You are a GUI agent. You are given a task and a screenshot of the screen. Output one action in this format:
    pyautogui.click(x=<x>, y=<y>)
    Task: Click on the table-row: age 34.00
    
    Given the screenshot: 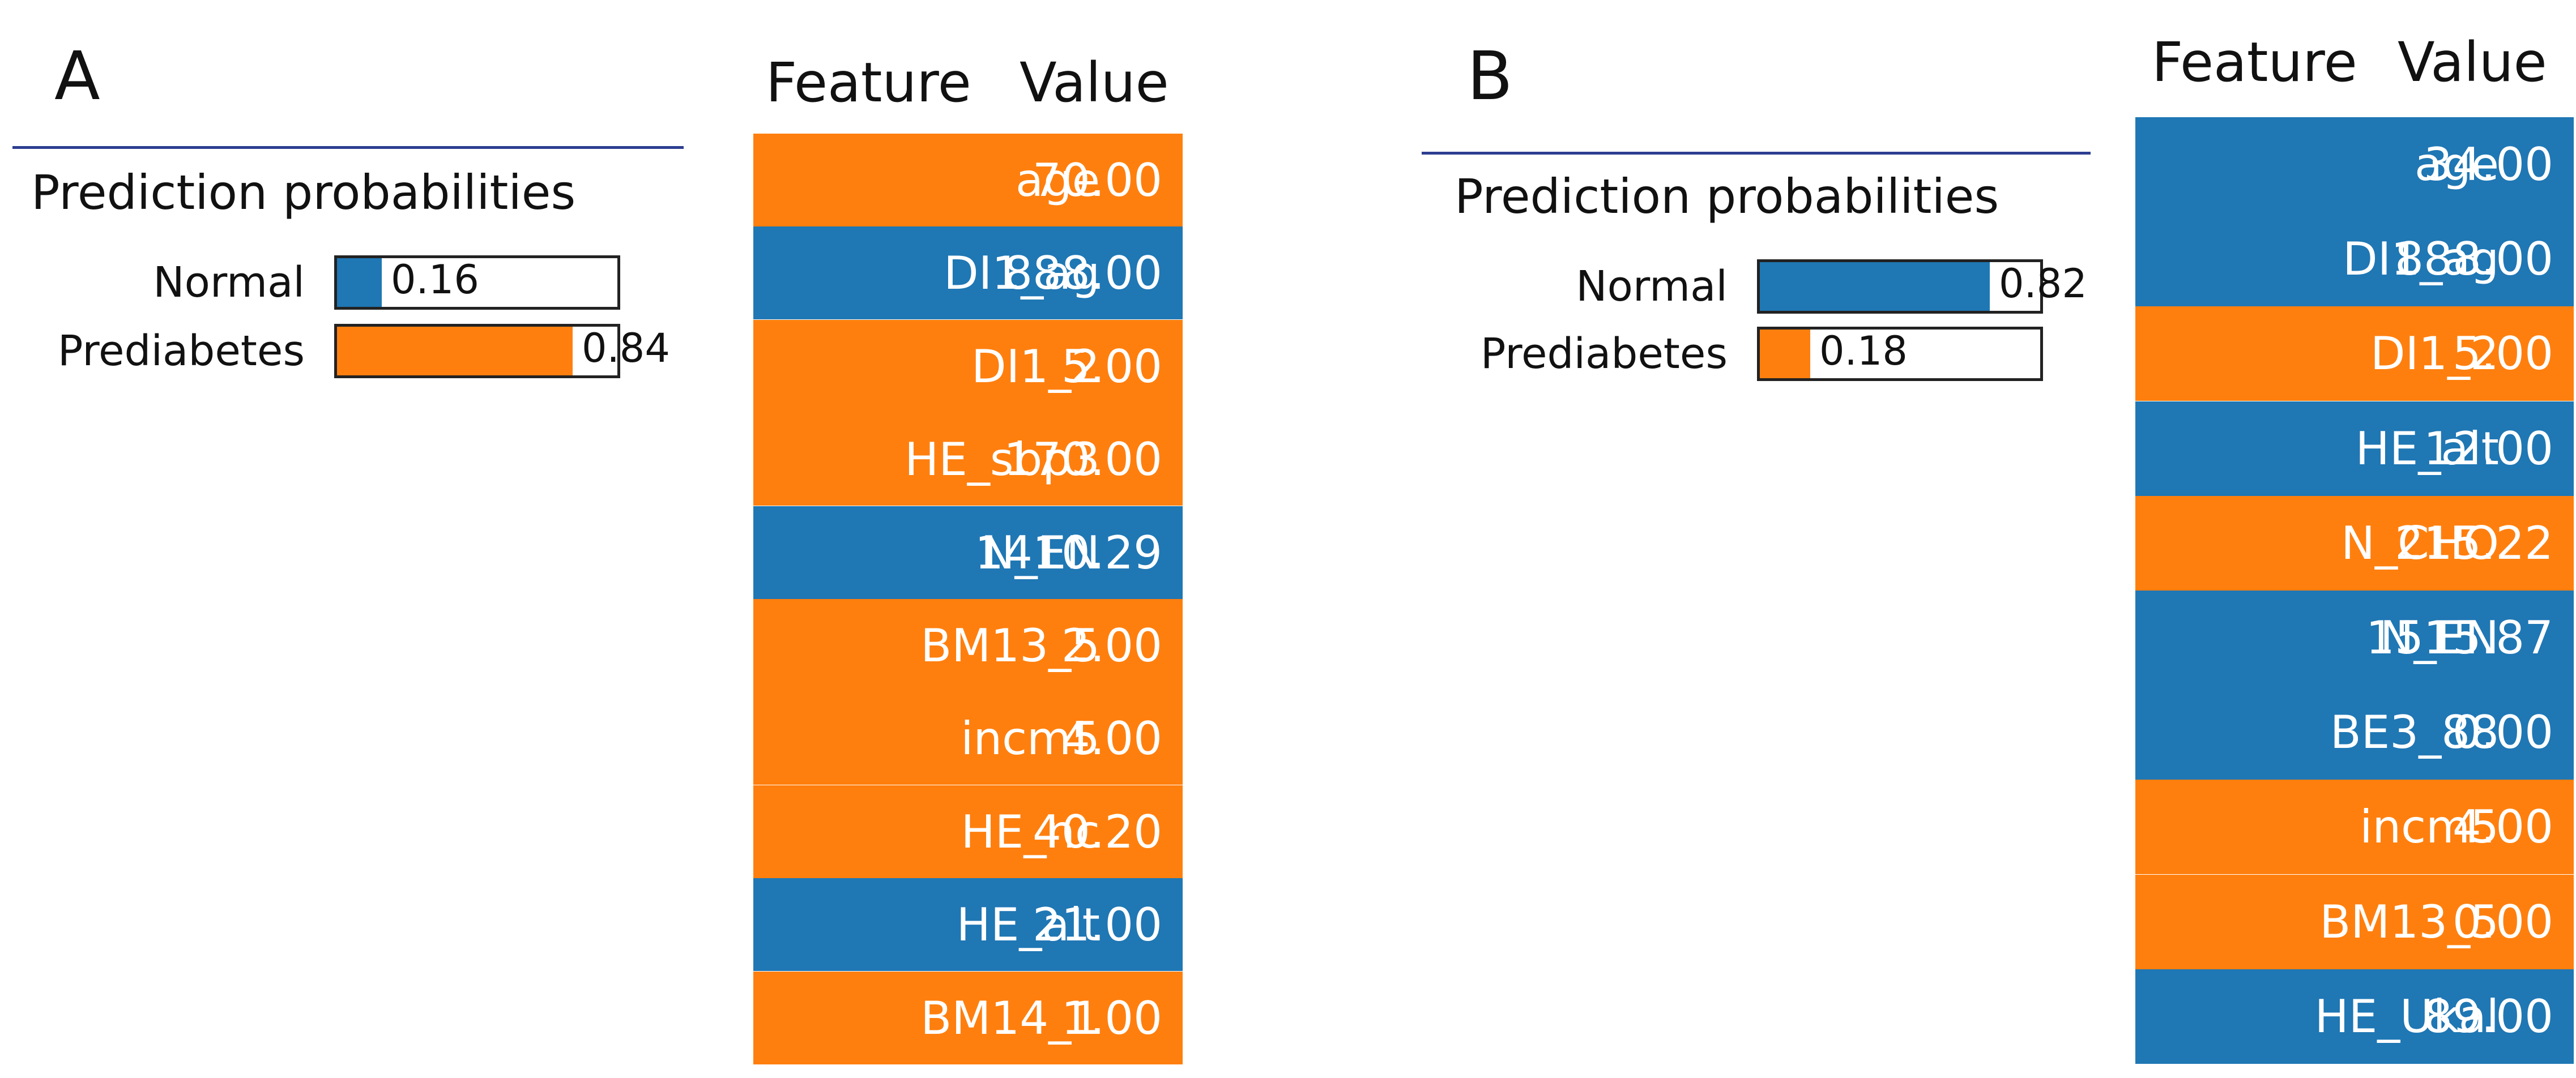 What is the action you would take?
    pyautogui.click(x=2354, y=164)
    